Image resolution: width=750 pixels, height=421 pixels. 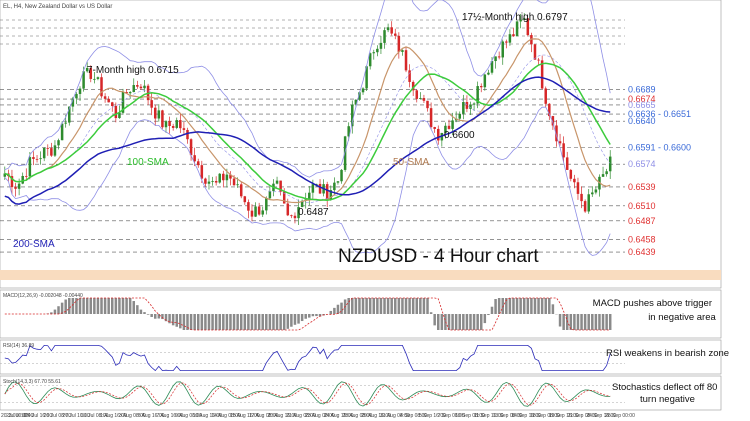 What do you see at coordinates (438, 256) in the screenshot?
I see `chart-title: NZDUSD - 4 Hour chart` at bounding box center [438, 256].